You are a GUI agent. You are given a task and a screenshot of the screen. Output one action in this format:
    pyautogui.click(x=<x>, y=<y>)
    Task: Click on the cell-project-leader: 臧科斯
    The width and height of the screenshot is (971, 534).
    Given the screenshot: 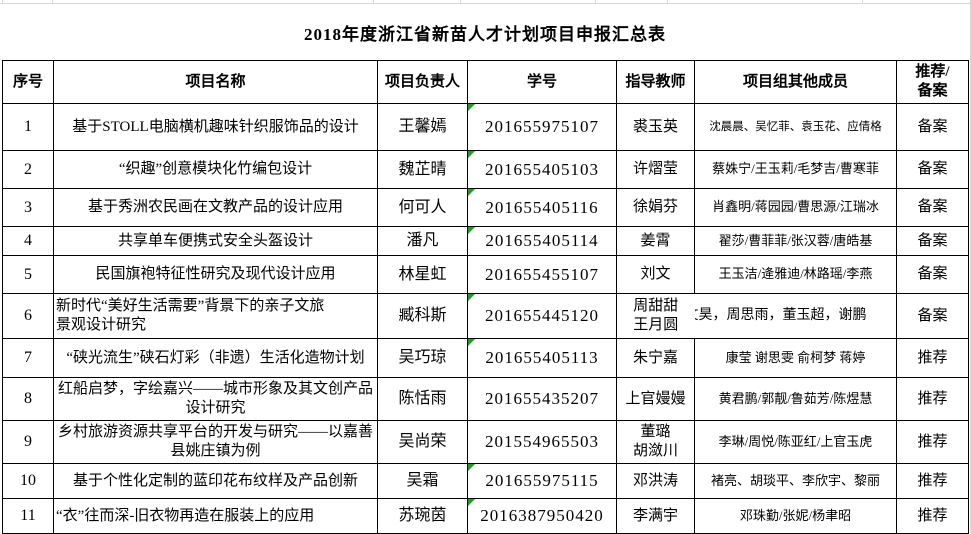 What is the action you would take?
    pyautogui.click(x=422, y=316)
    